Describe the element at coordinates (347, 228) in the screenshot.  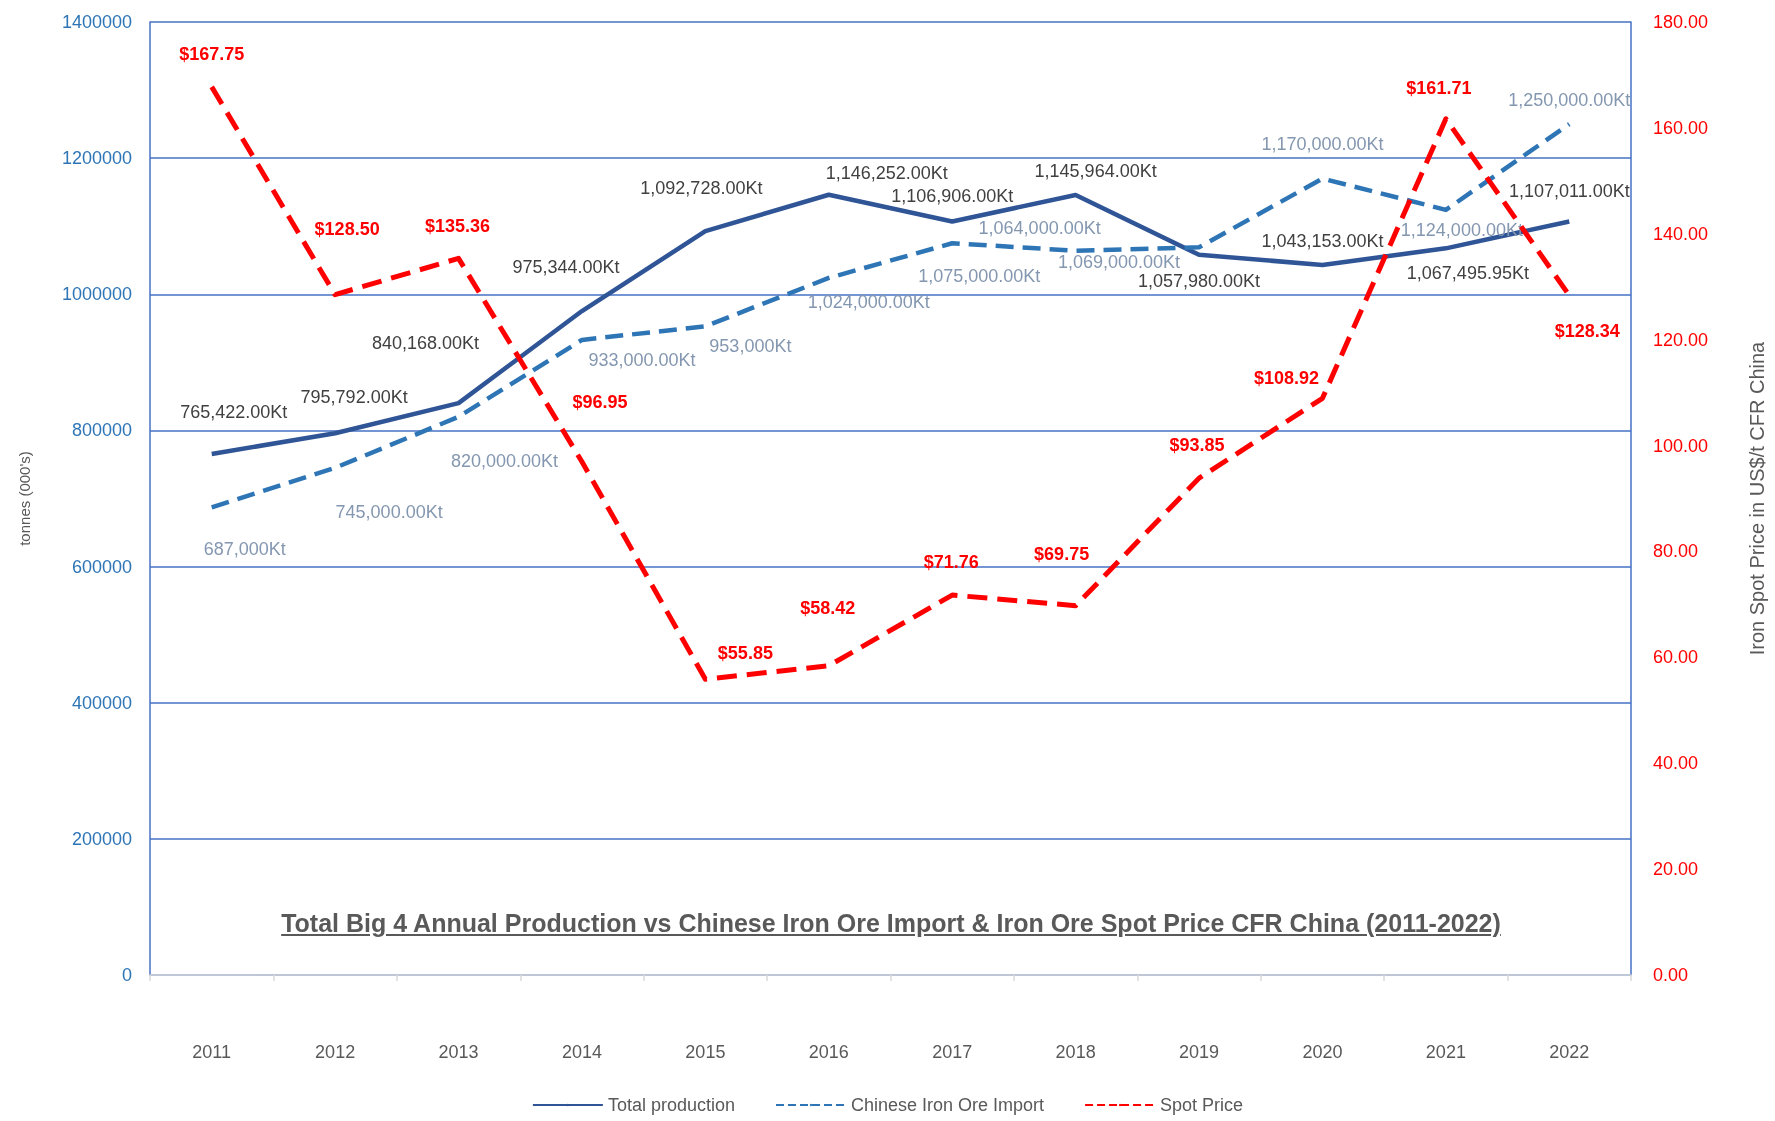
I see `data-label: $128.50` at that location.